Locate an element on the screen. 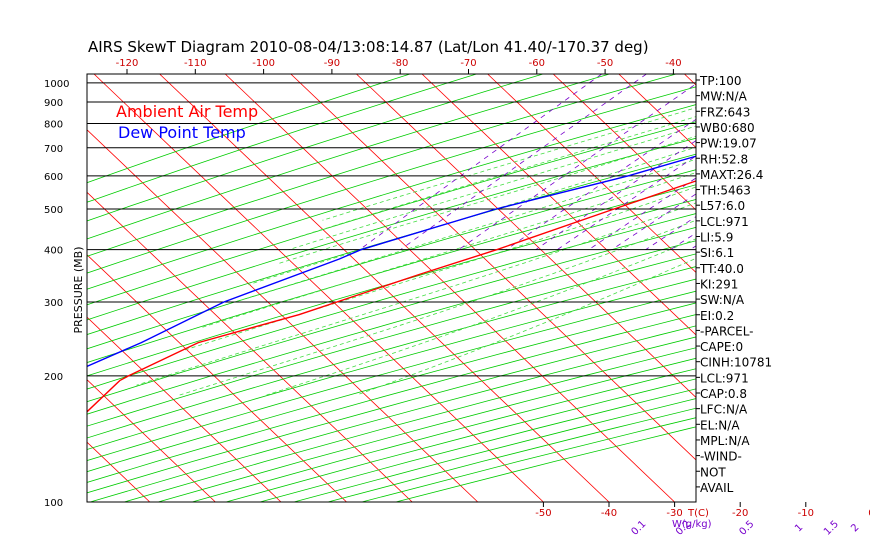 This screenshot has width=870, height=560. top-temp-label: -60 is located at coordinates (537, 63).